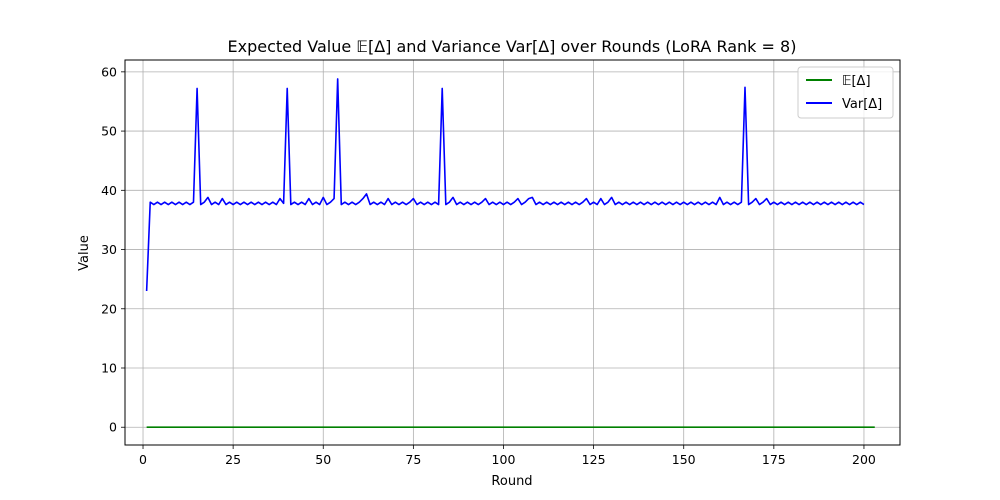 The image size is (1000, 500). What do you see at coordinates (845, 92) in the screenshot?
I see `legend: 𝔼[Δ] Var[Δ]` at bounding box center [845, 92].